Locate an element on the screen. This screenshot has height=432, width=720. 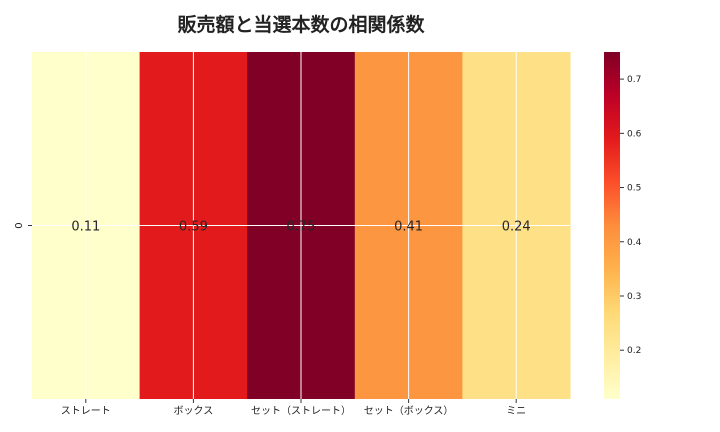
y-tick-label: 0 is located at coordinates (19, 225).